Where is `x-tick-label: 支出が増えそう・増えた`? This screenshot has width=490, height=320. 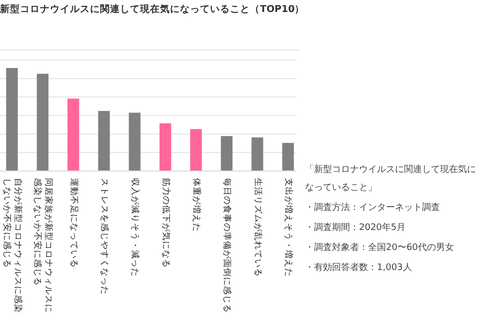 x-tick-label: 支出が増えそう・増えた is located at coordinates (288, 227).